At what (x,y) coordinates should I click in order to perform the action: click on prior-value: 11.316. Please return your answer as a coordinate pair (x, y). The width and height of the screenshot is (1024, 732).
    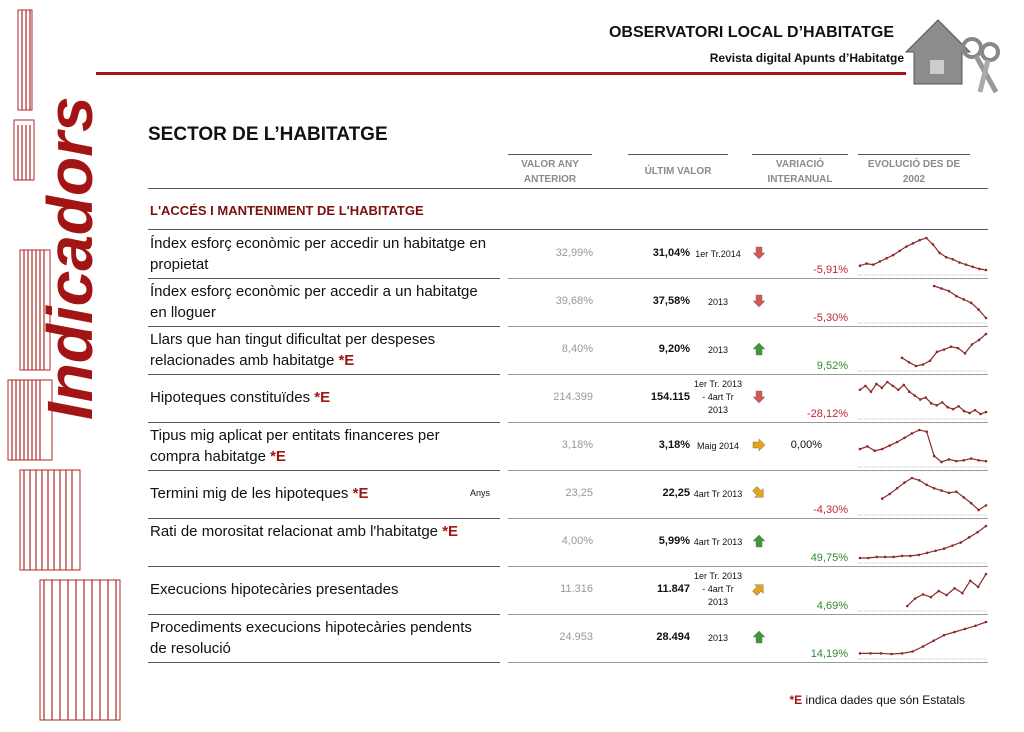
    Looking at the image, I should click on (576, 589).